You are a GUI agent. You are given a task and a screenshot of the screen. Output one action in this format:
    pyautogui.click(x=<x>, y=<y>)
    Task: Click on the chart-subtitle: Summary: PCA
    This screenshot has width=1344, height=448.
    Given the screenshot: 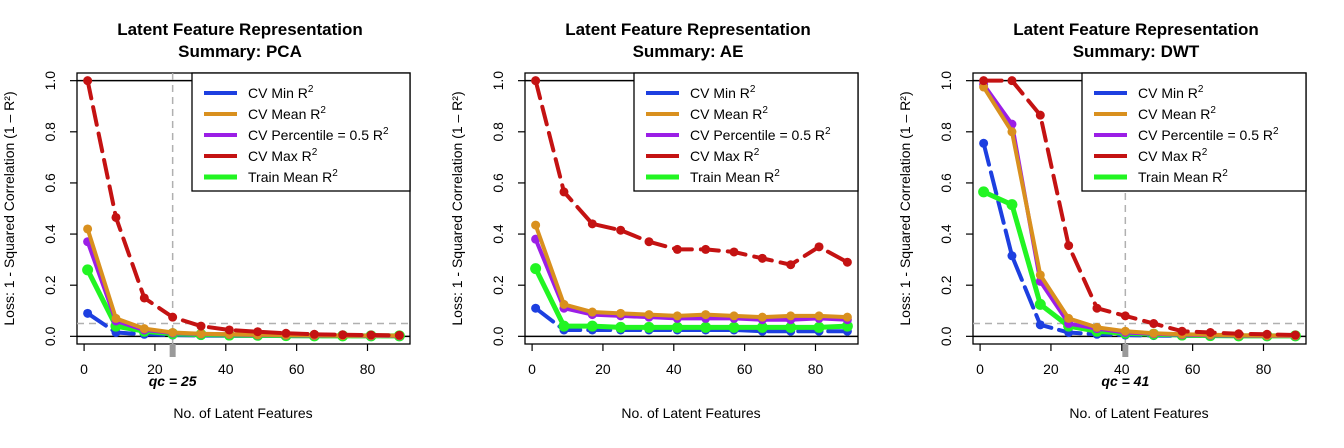 What is the action you would take?
    pyautogui.click(x=240, y=51)
    